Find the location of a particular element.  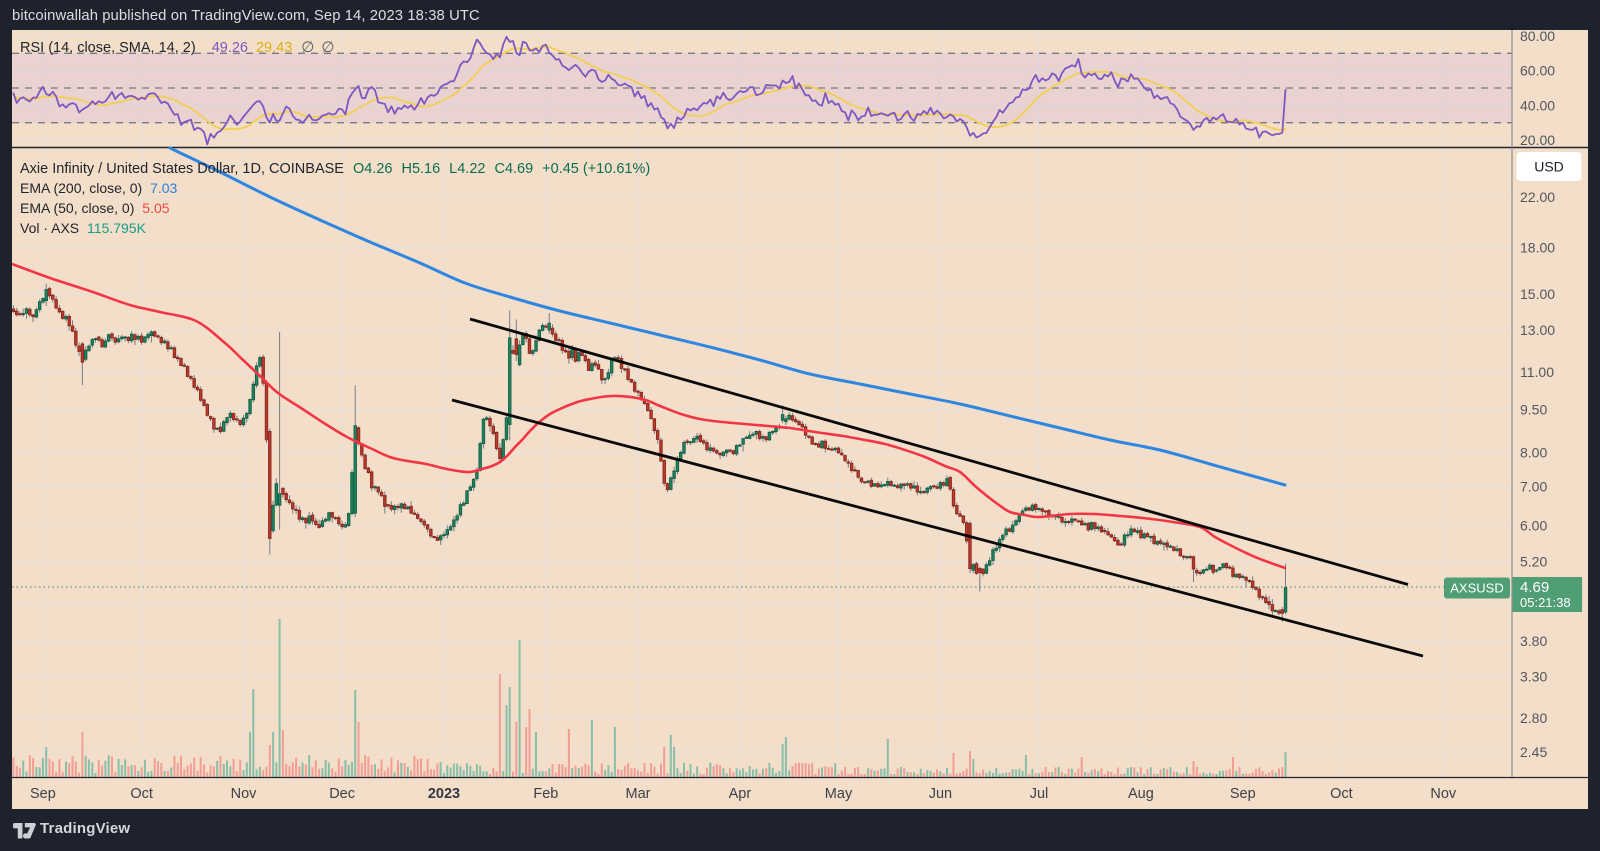

svg-text: 2.45 is located at coordinates (1533, 752).